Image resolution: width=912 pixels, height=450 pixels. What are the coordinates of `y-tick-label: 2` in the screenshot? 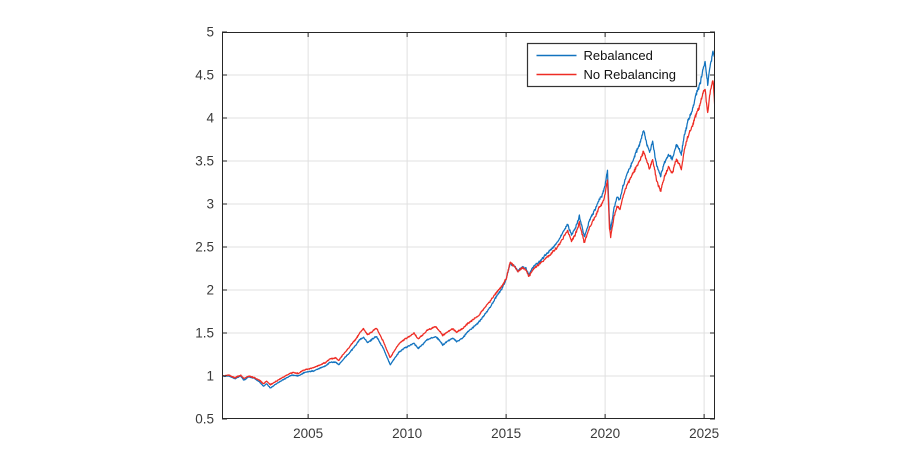 It's located at (210, 290).